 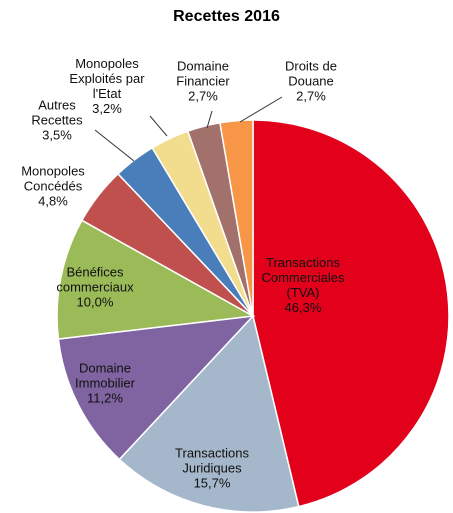 I want to click on category-label: Bénéfices commerciaux, so click(x=95, y=279).